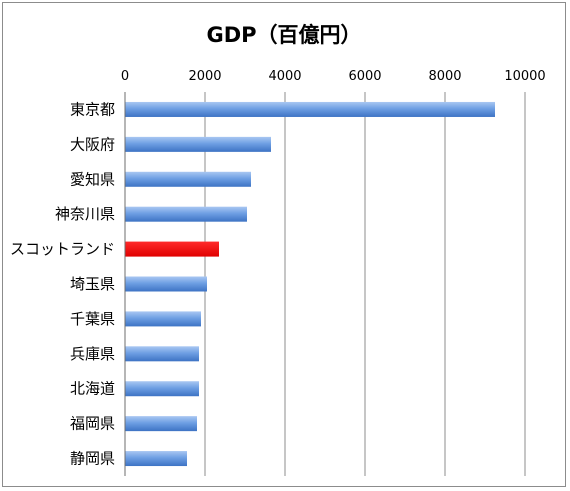 The image size is (570, 491). I want to click on x-tick-label: 4000, so click(284, 76).